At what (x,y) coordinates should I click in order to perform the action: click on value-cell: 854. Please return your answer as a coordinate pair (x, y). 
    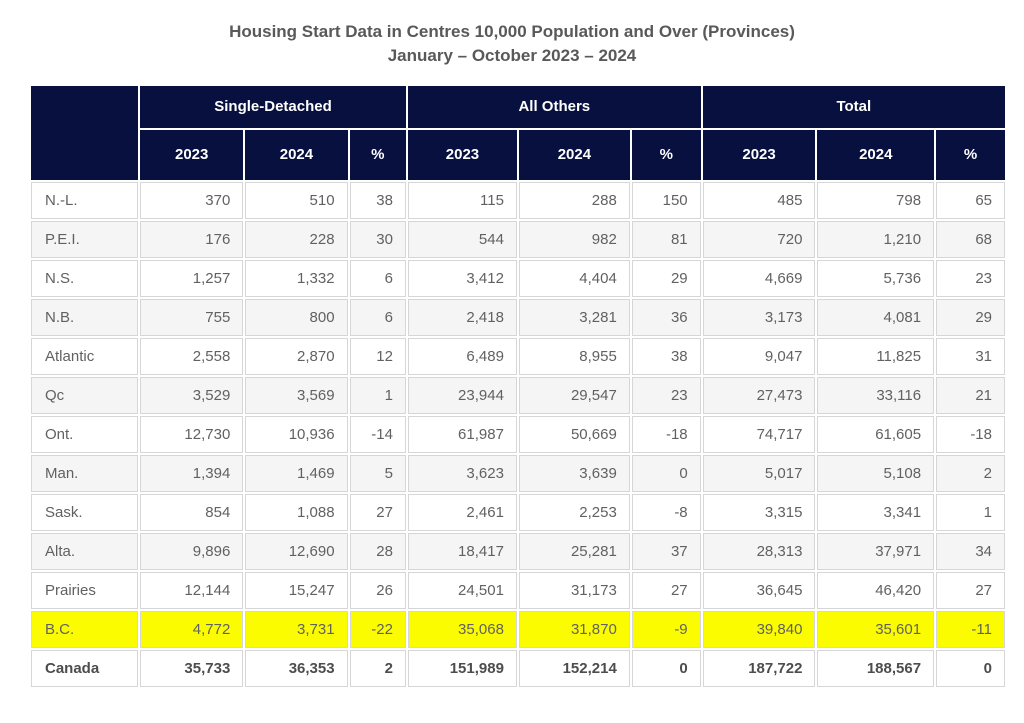
    Looking at the image, I should click on (192, 512).